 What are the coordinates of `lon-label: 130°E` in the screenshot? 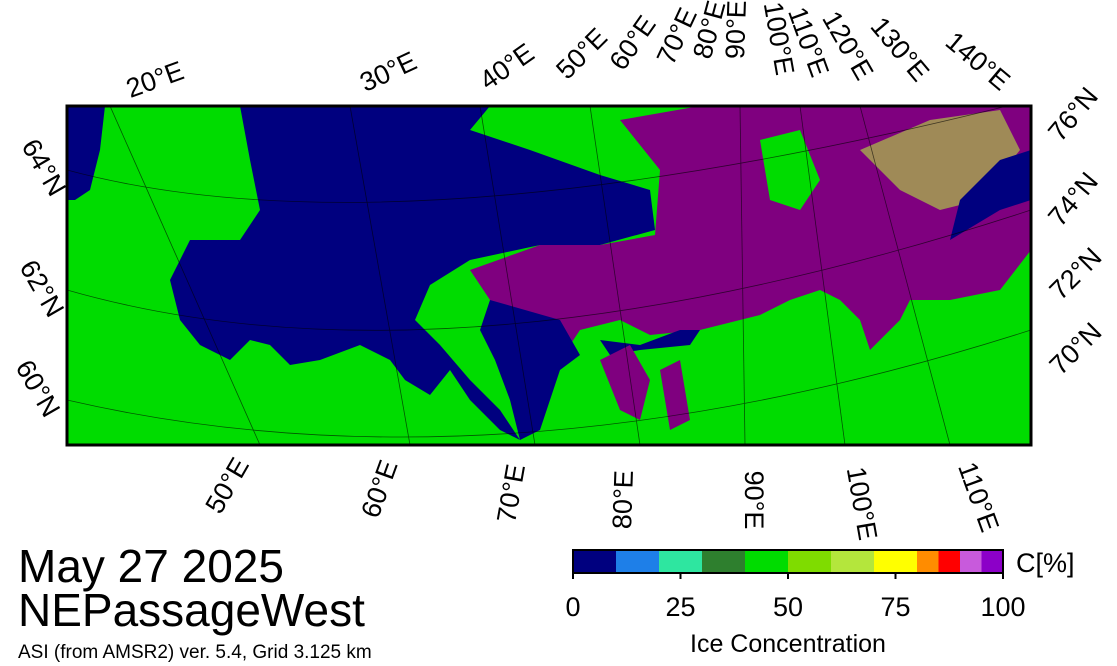 It's located at (900, 49).